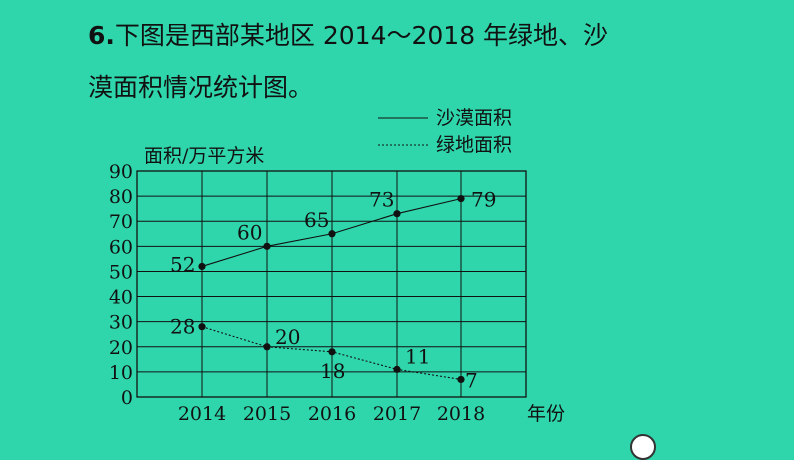 The image size is (794, 460). I want to click on x-tick-labels: 2014 2015 2016 2017 2018, so click(331, 414).